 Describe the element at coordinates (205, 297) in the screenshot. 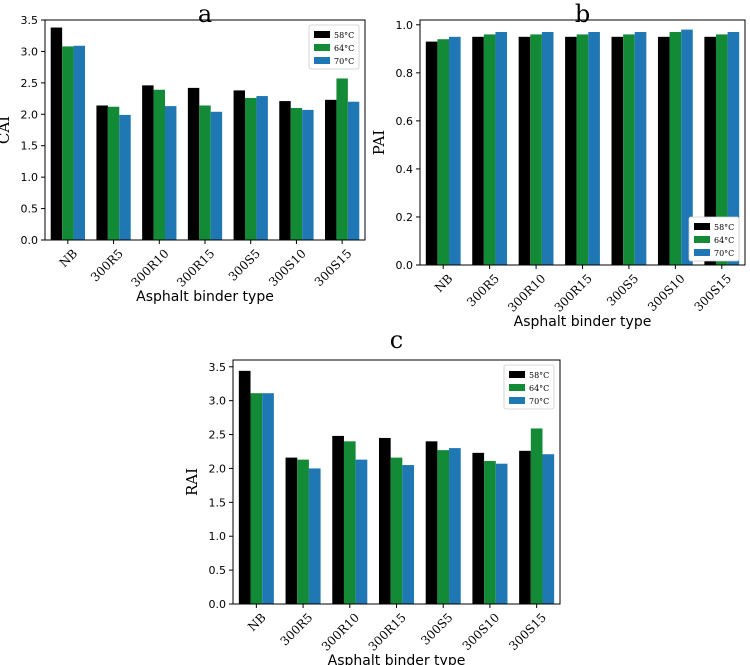

I see `x-axis-label: Asphalt binder type` at that location.